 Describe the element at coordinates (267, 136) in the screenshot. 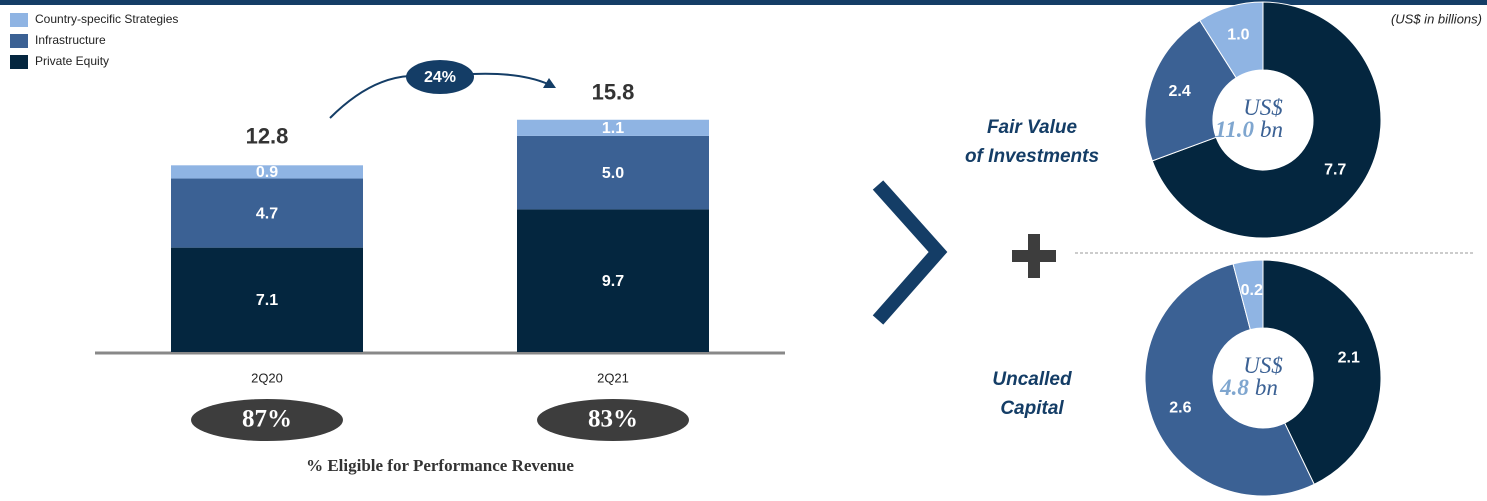

I see `total-label: 12.8` at that location.